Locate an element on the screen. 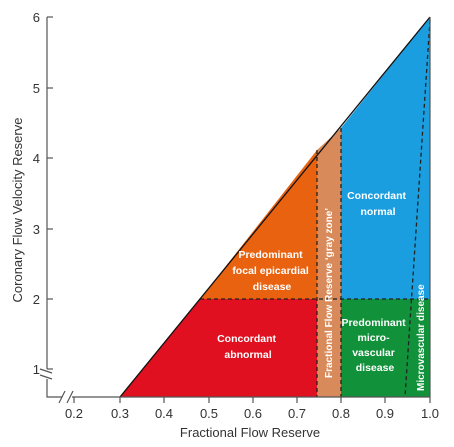 The height and width of the screenshot is (447, 454). label-concordant-normal: Concordant normal is located at coordinates (378, 204).